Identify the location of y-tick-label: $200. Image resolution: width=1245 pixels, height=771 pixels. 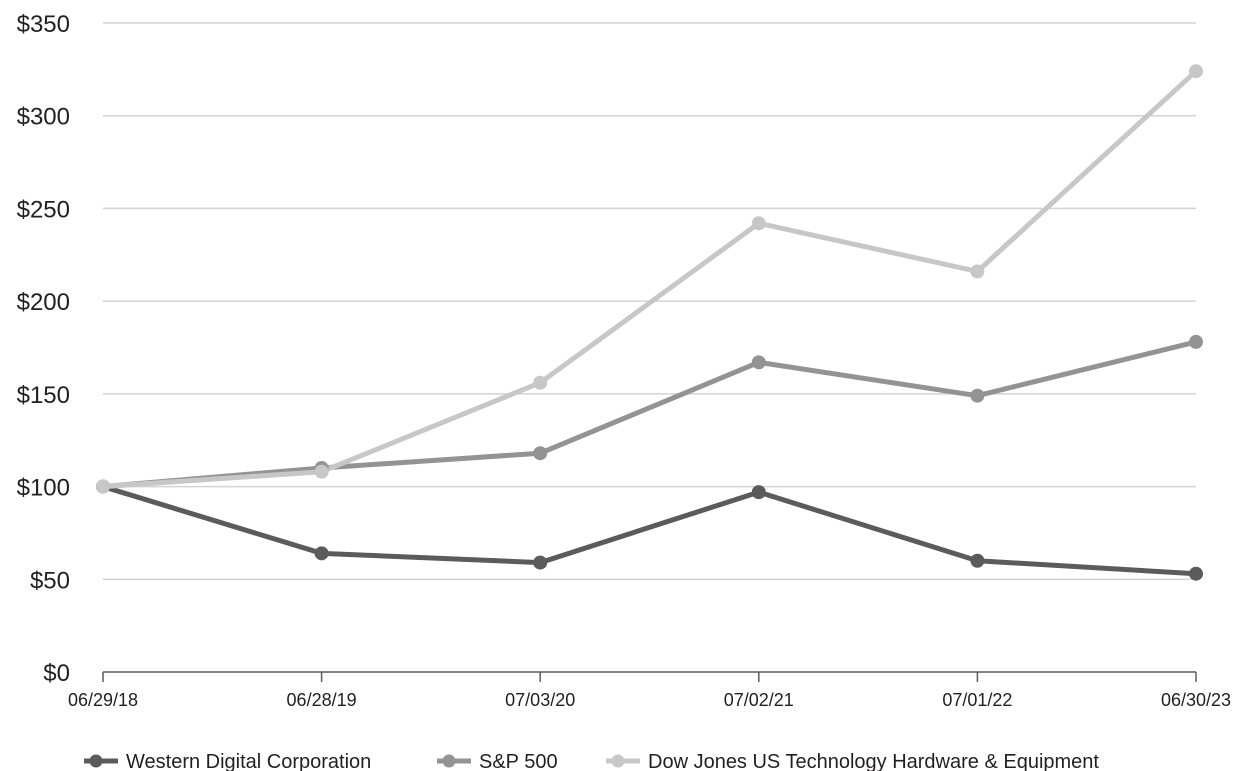
(43, 302).